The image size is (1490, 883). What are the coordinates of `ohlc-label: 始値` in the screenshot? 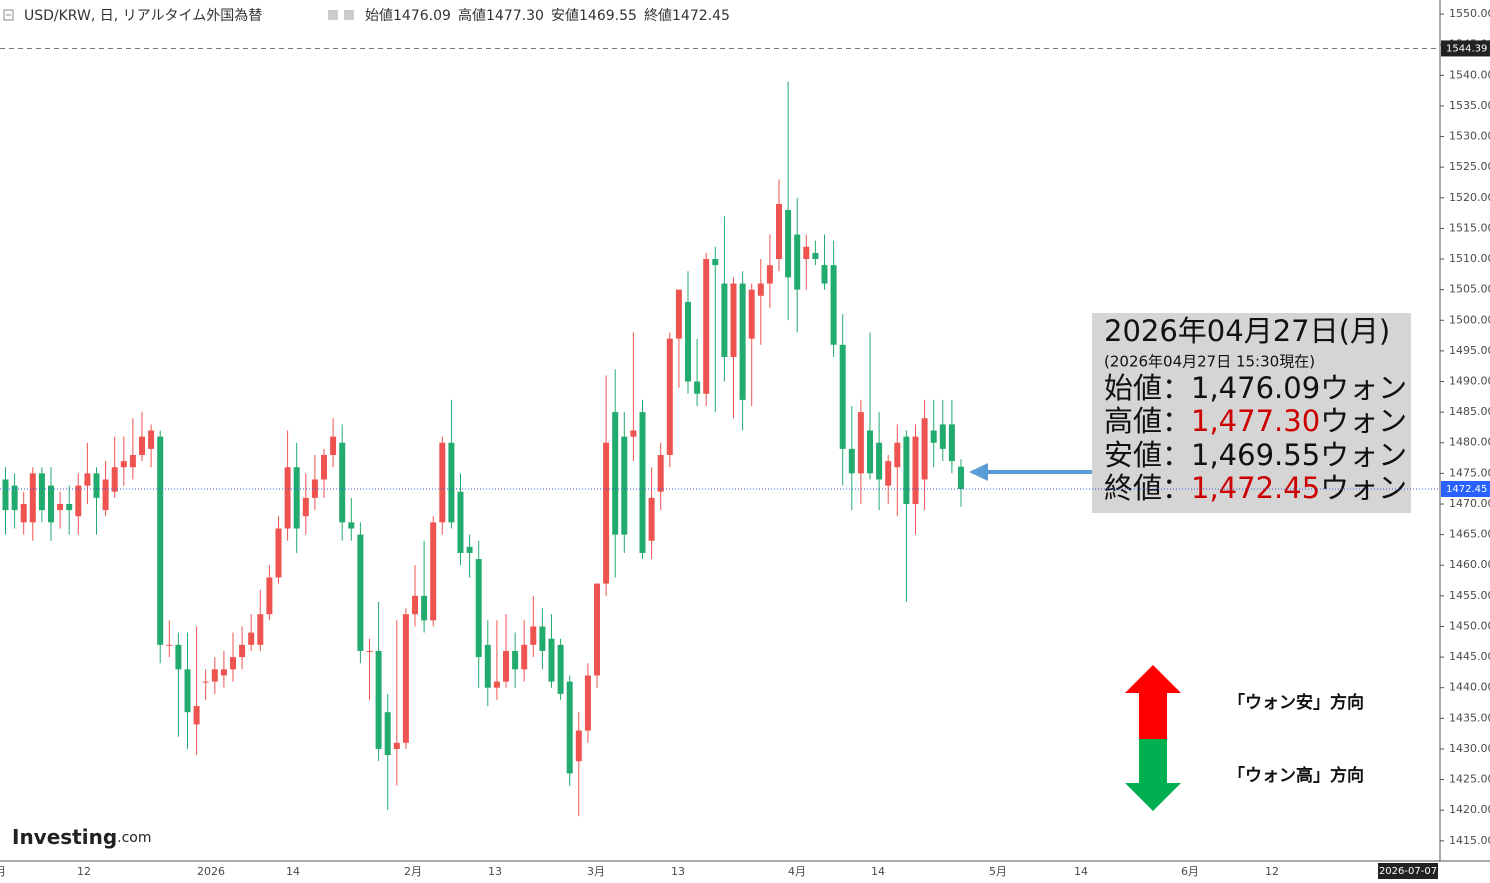 It's located at (379, 16).